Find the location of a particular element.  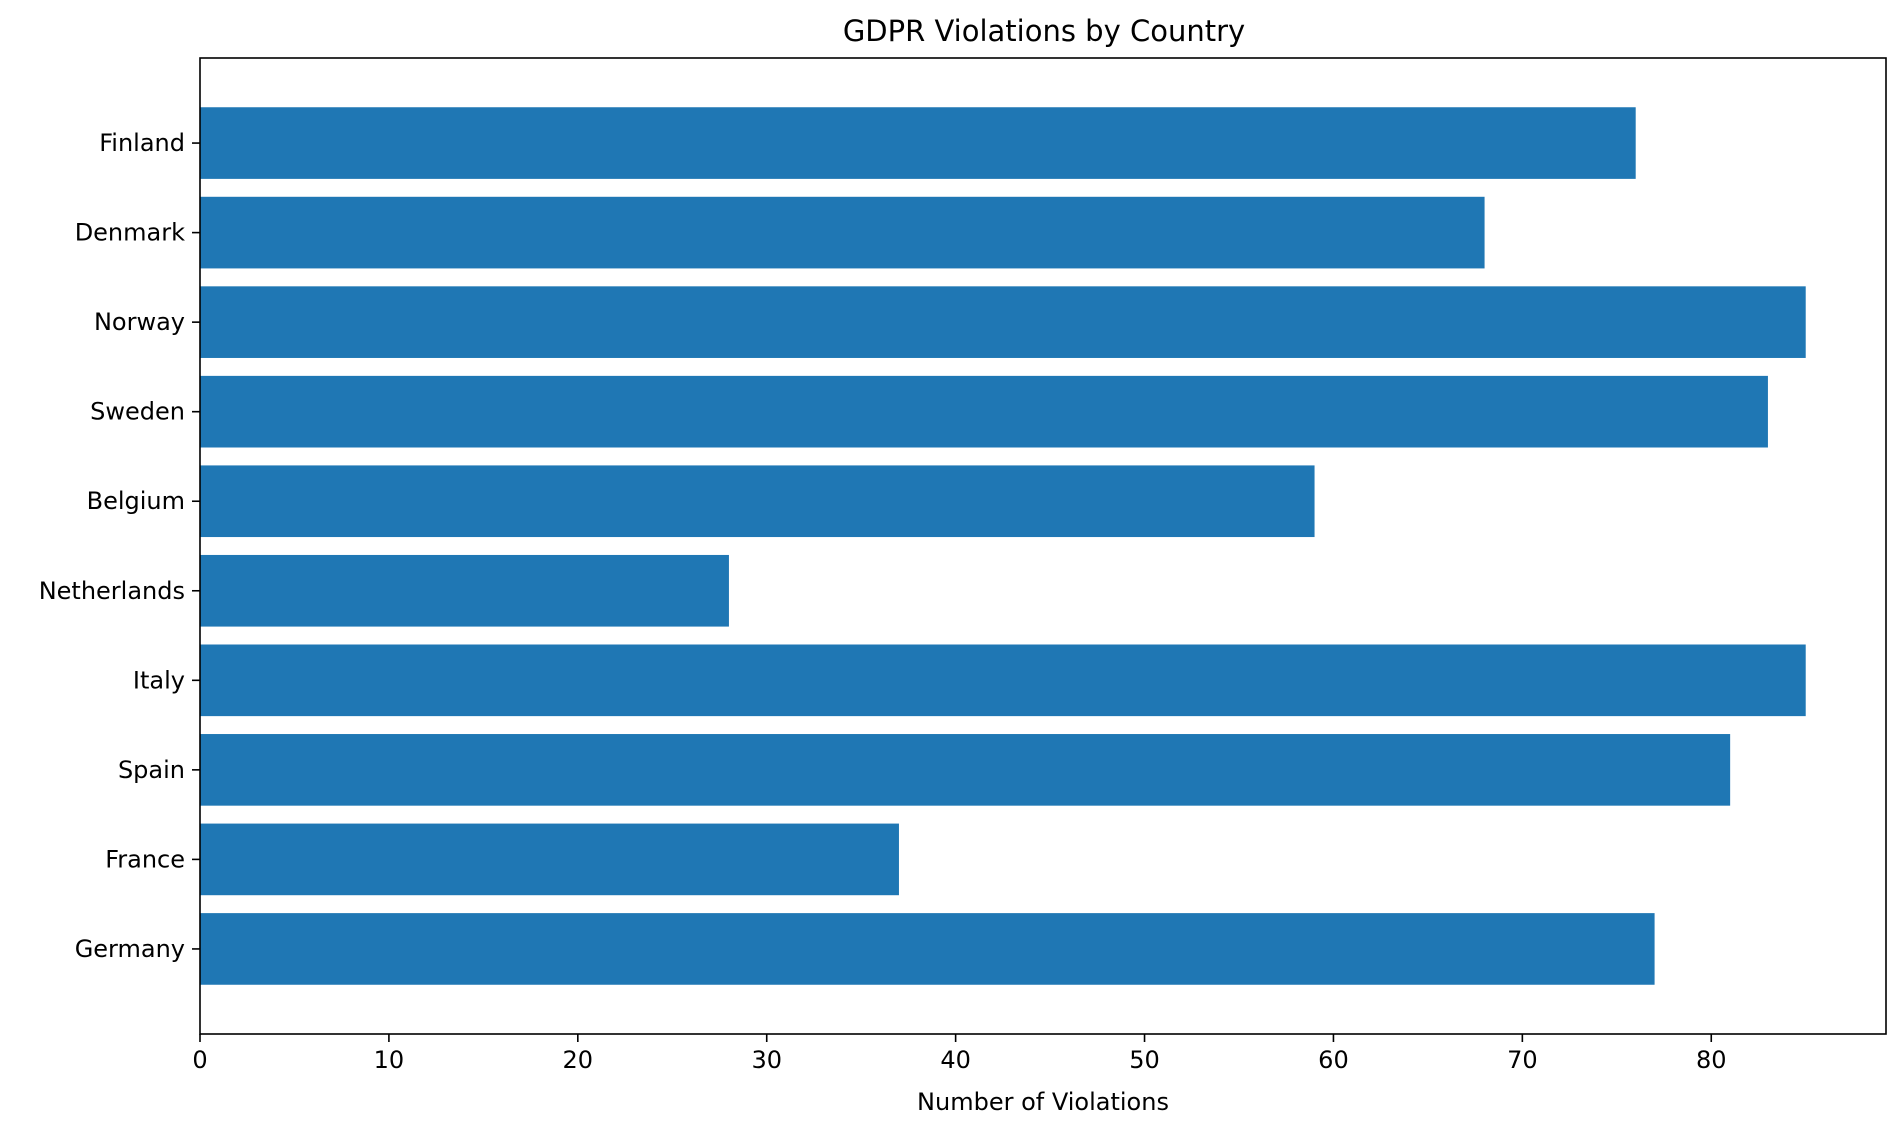

x-tick-label-70: 70 is located at coordinates (1522, 1060).